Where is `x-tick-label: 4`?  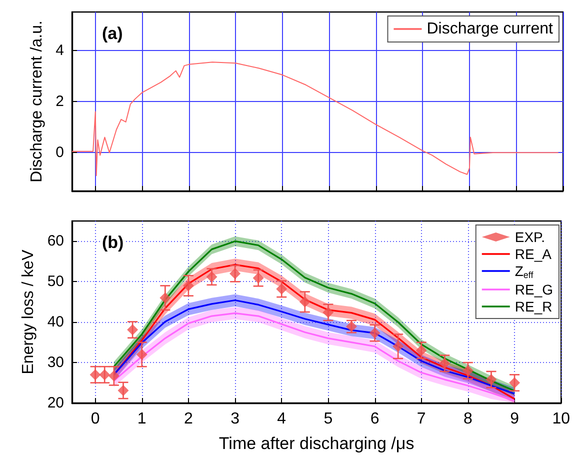
x-tick-label: 4 is located at coordinates (281, 419).